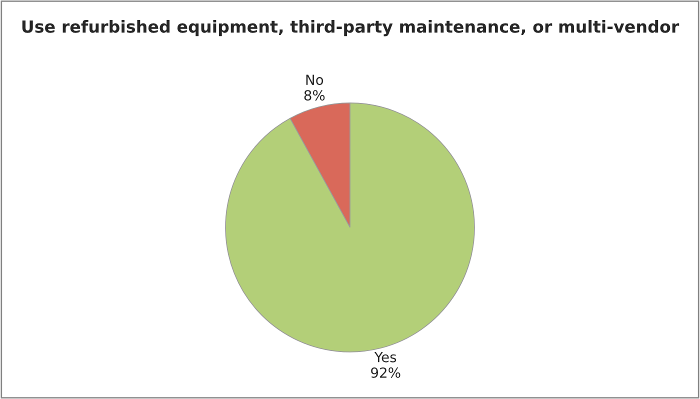 This screenshot has height=399, width=700. Describe the element at coordinates (315, 80) in the screenshot. I see `slice-label: No` at that location.